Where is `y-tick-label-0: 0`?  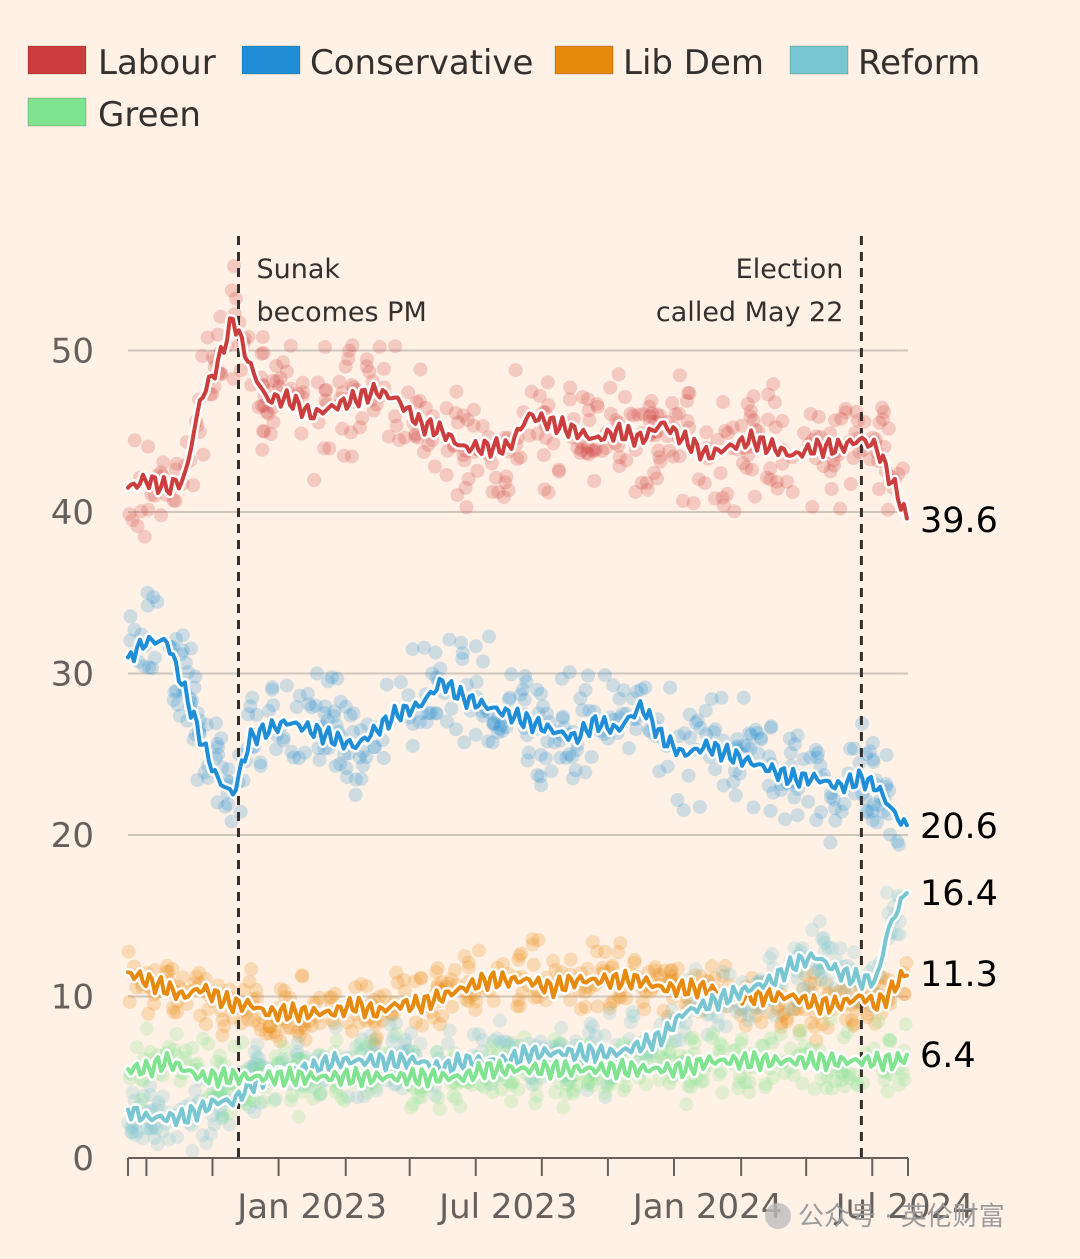 y-tick-label-0: 0 is located at coordinates (83, 1159).